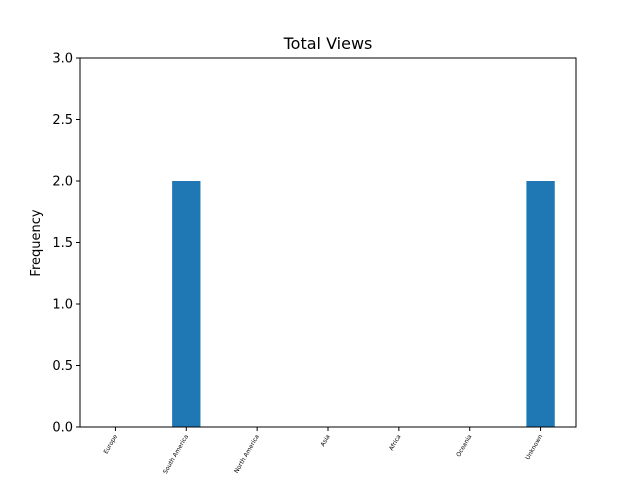 This screenshot has height=480, width=640. What do you see at coordinates (62, 428) in the screenshot?
I see `y-tick-label: 0.0` at bounding box center [62, 428].